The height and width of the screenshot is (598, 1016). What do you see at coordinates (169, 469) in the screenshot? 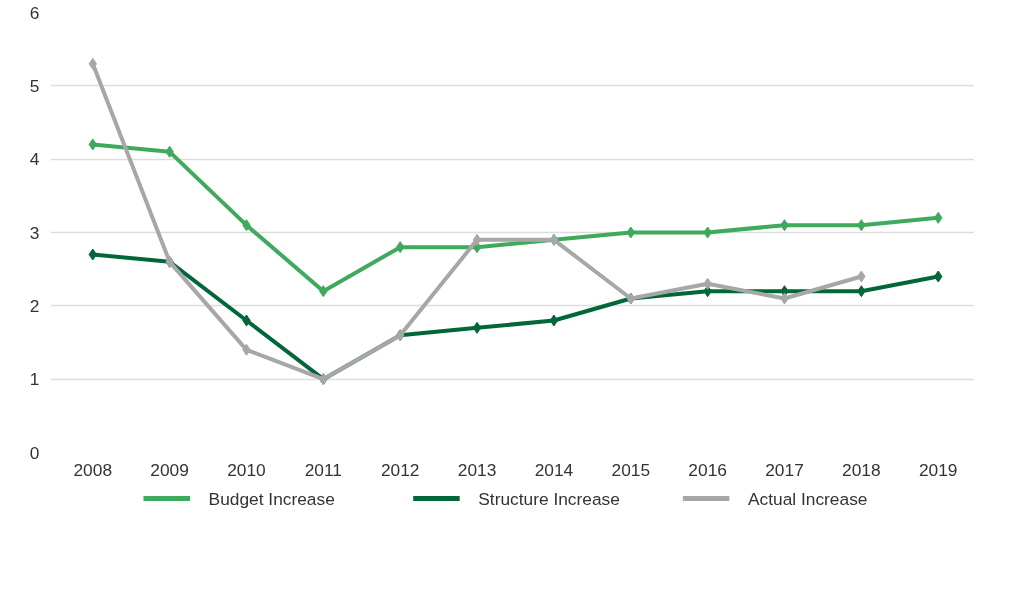
I see `x-tick-label: 2009` at bounding box center [169, 469].